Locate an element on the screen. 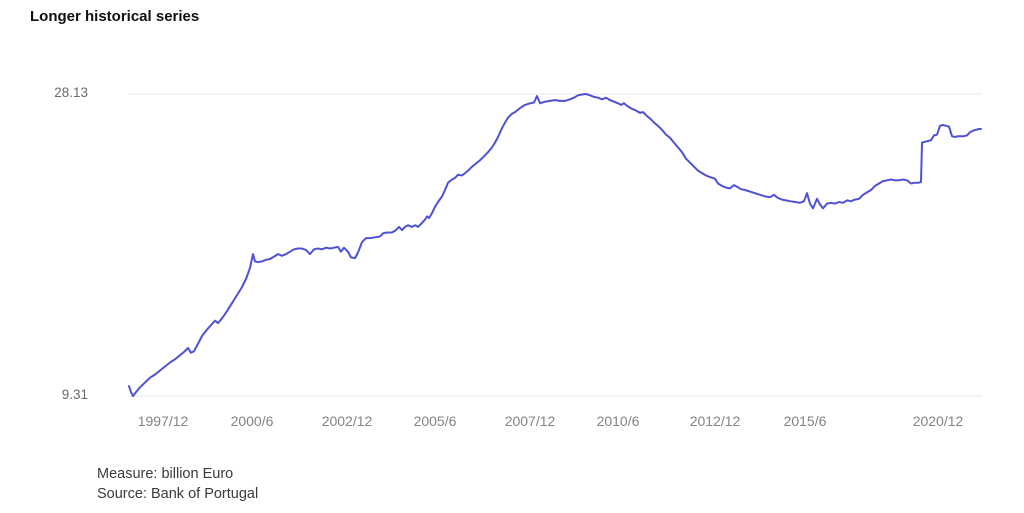 The height and width of the screenshot is (513, 1024). source-note: Source: Bank of Portugal is located at coordinates (178, 494).